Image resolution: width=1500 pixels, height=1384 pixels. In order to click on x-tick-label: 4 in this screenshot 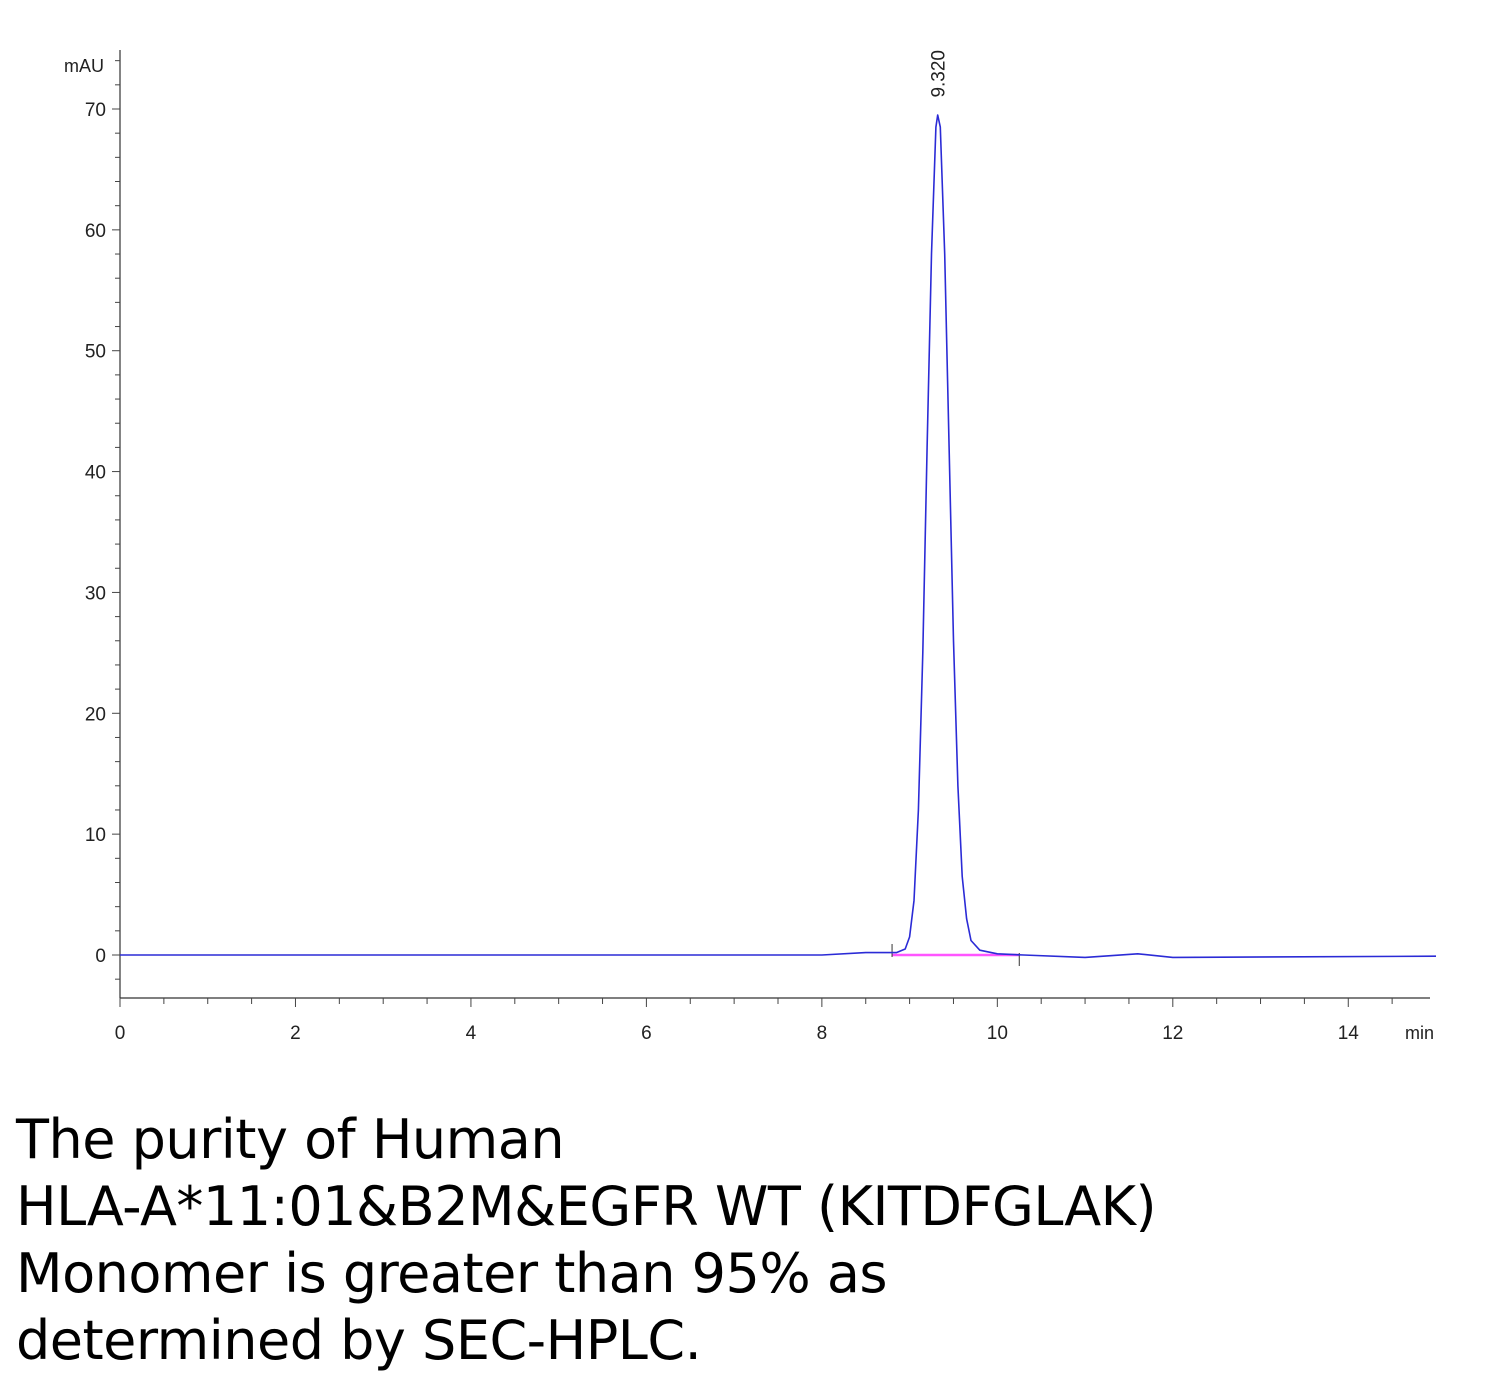, I will do `click(471, 1033)`.